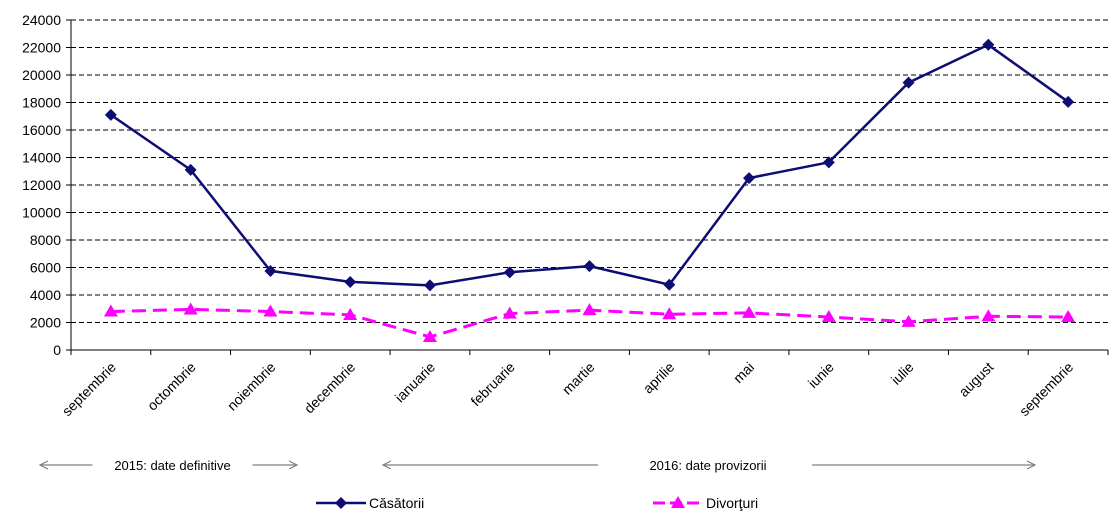  What do you see at coordinates (415, 382) in the screenshot?
I see `x-tick-label: ianuarie` at bounding box center [415, 382].